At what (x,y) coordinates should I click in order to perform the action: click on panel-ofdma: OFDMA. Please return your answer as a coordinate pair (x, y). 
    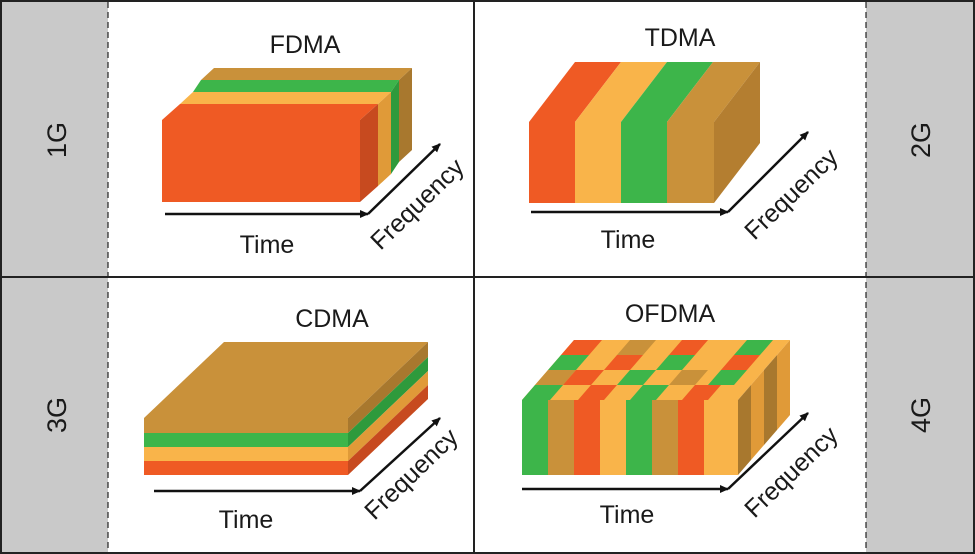
    Looking at the image, I should click on (683, 414).